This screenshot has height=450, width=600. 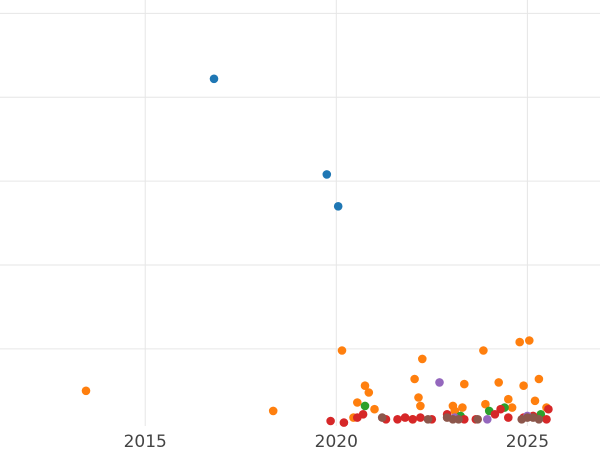 I want to click on x-axis: 2015 2020 2025, so click(x=336, y=441).